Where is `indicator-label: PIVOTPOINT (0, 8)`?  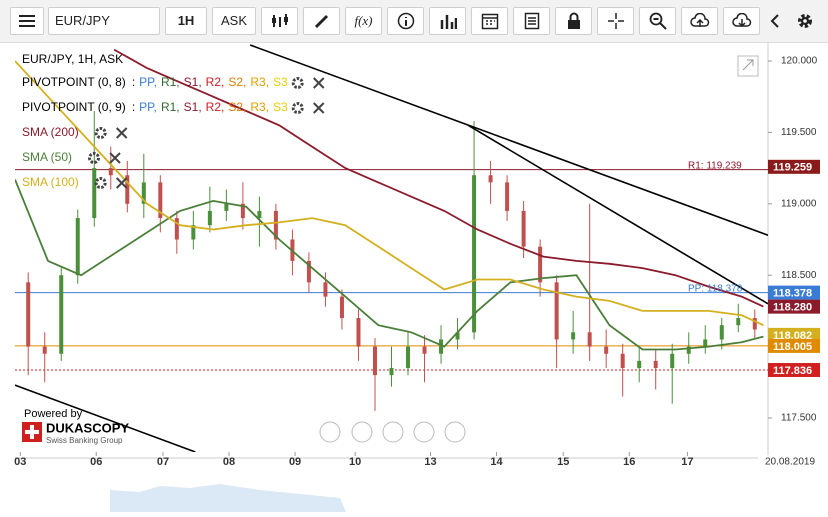
indicator-label: PIVOTPOINT (0, 8) is located at coordinates (74, 82).